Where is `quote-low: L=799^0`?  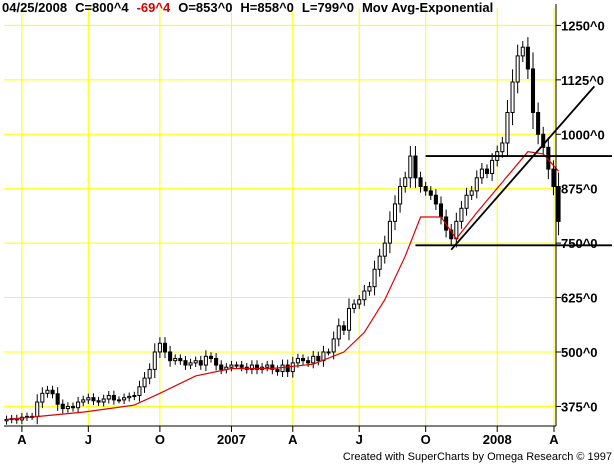
quote-low: L=799^0 is located at coordinates (327, 7).